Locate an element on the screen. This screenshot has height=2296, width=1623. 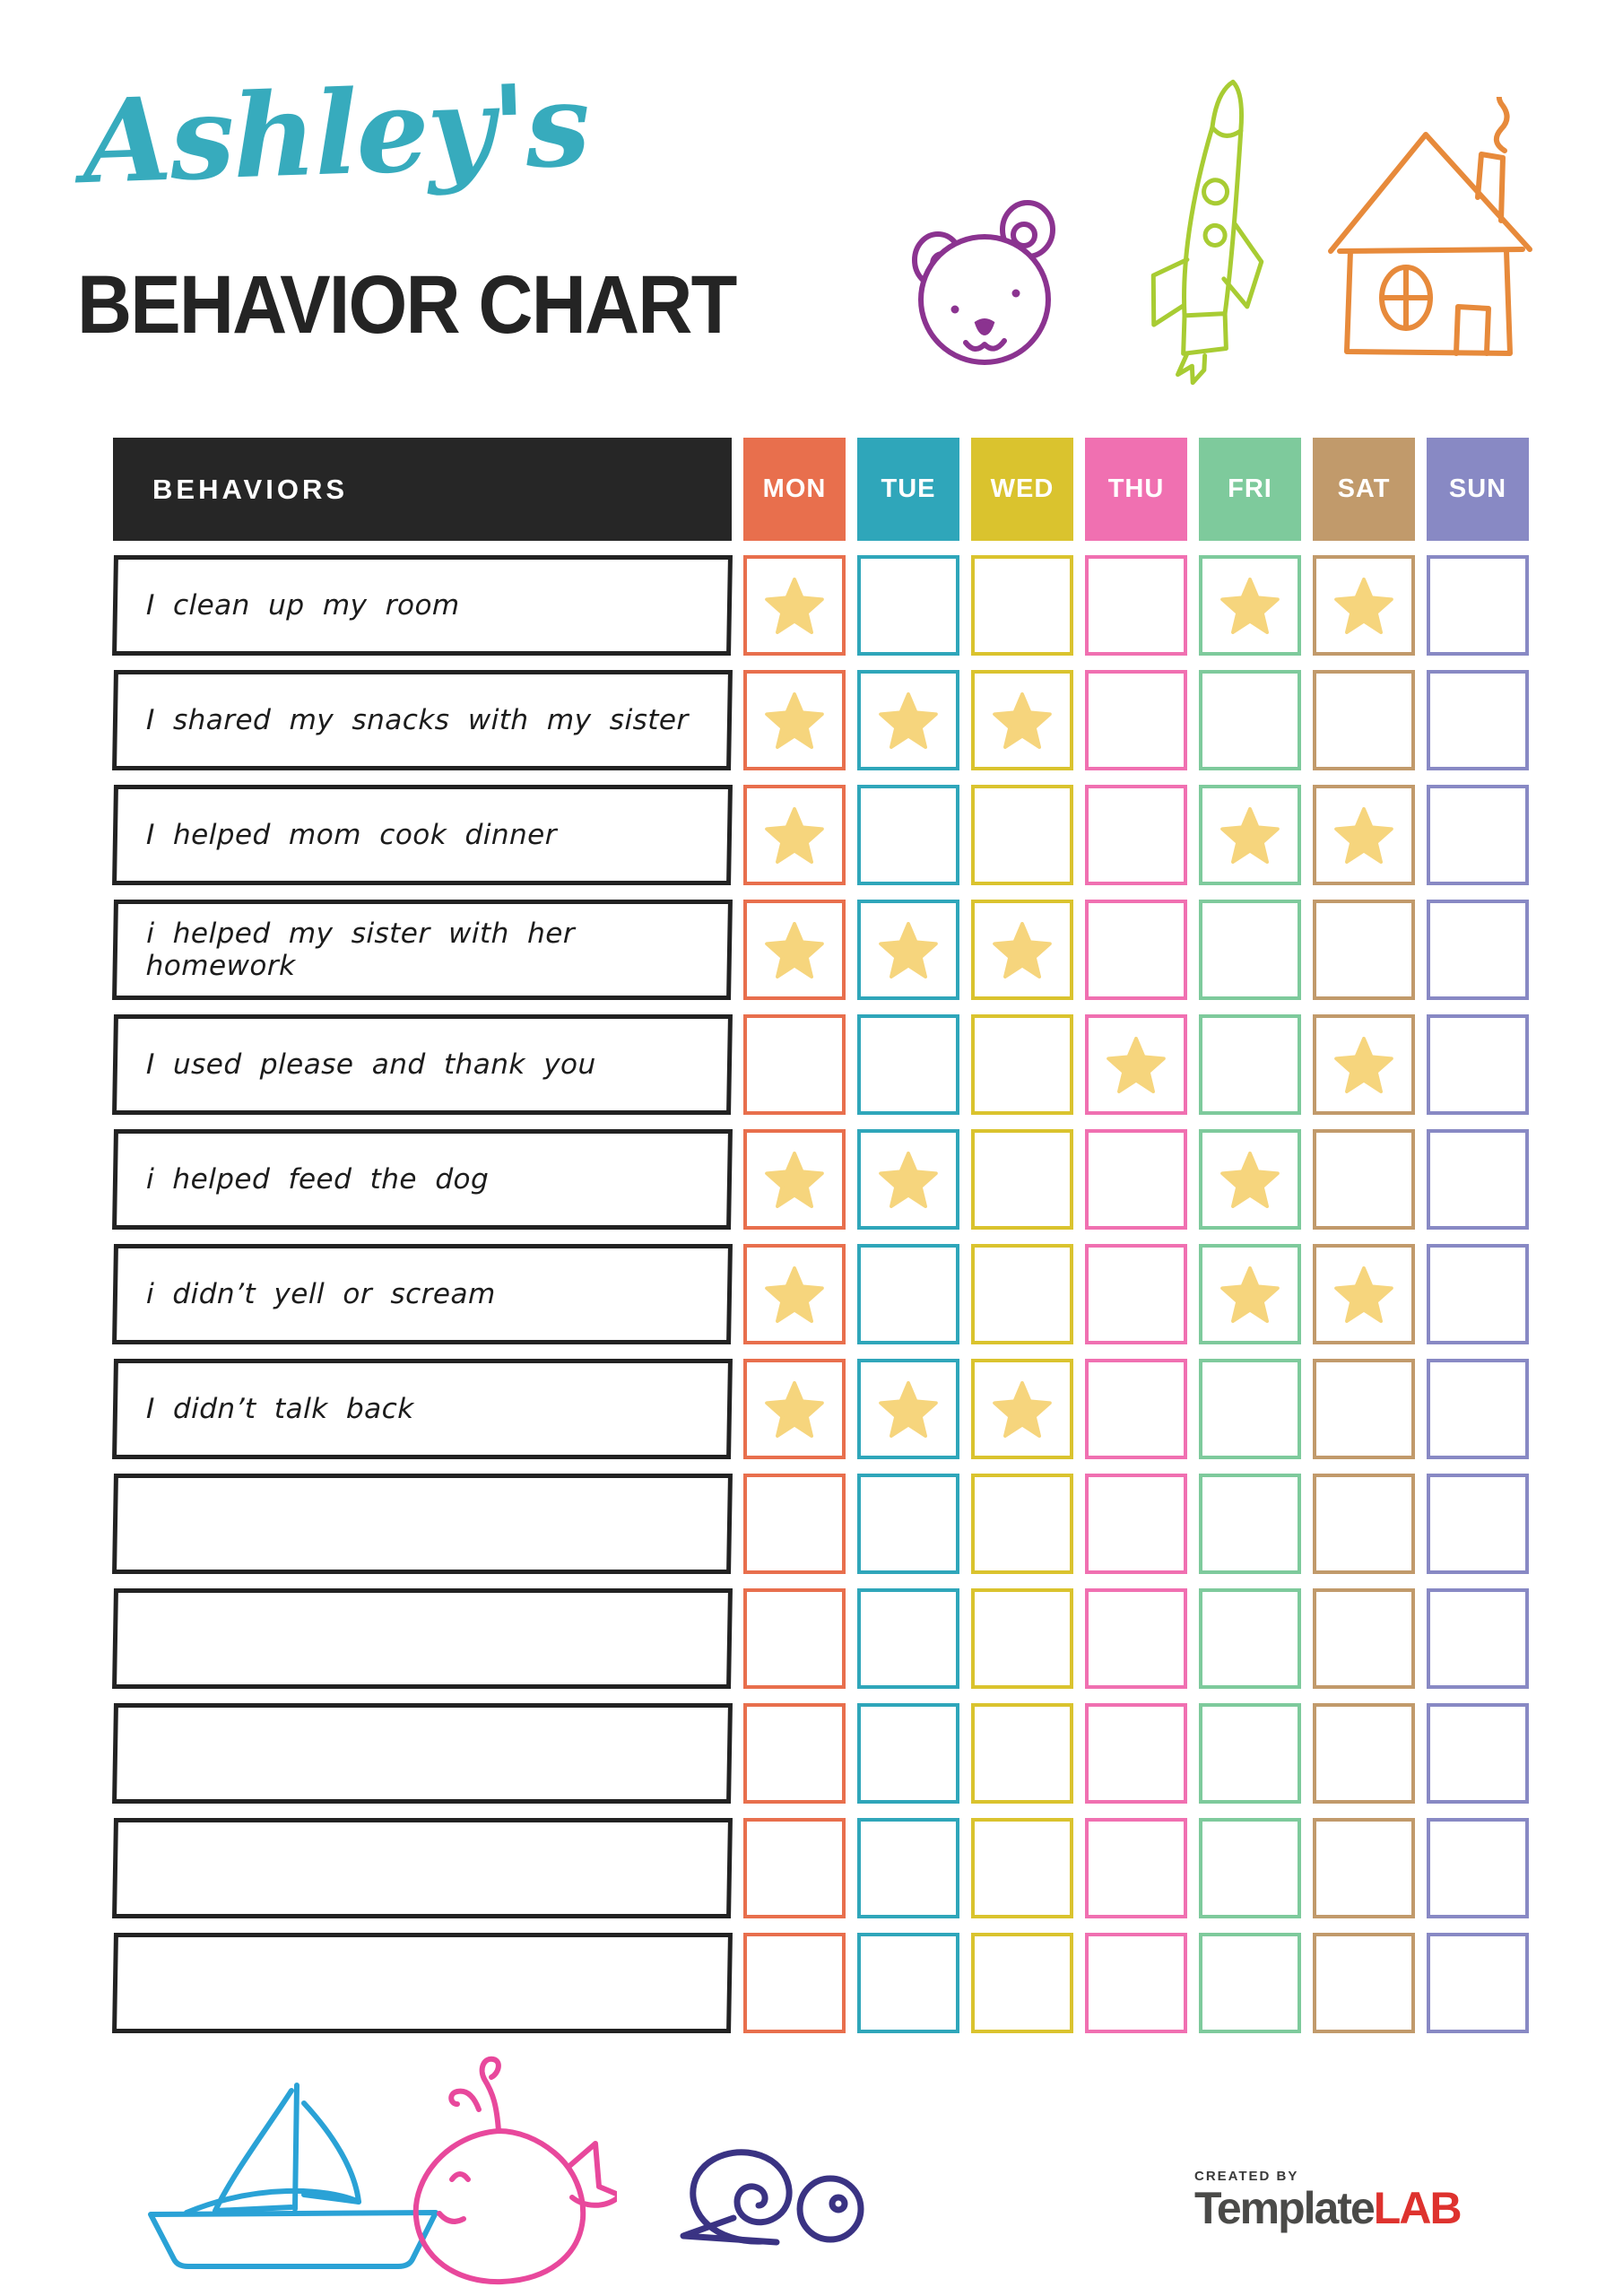
cell-row3-fri is located at coordinates (1250, 835).